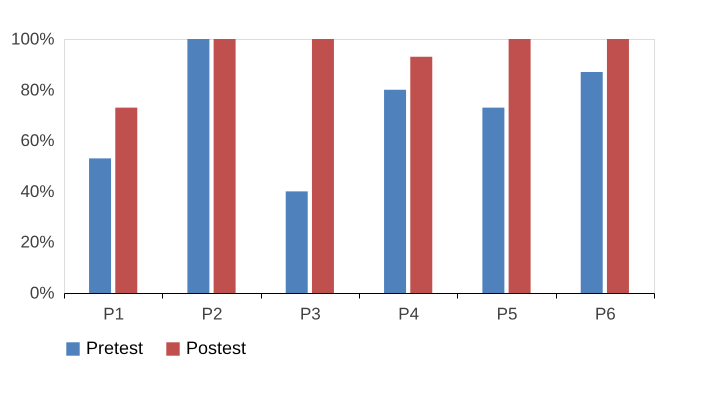 Image resolution: width=709 pixels, height=407 pixels. I want to click on x-tick-label: P4, so click(409, 314).